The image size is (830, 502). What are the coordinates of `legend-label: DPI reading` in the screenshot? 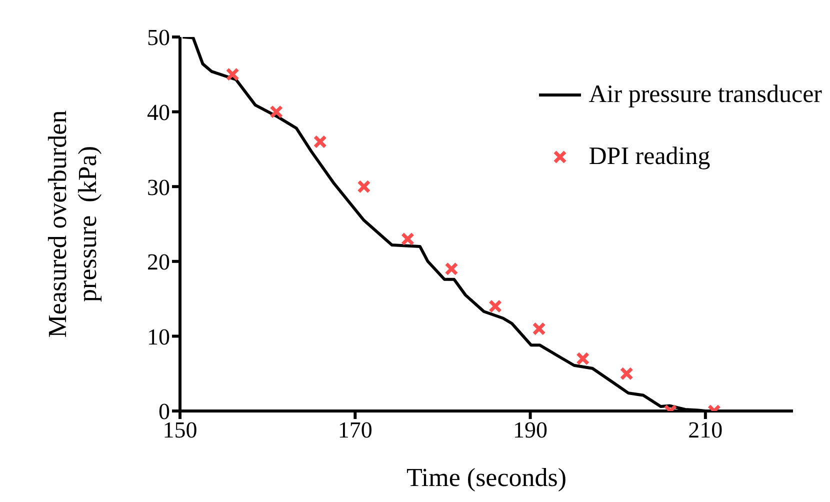 It's located at (649, 157).